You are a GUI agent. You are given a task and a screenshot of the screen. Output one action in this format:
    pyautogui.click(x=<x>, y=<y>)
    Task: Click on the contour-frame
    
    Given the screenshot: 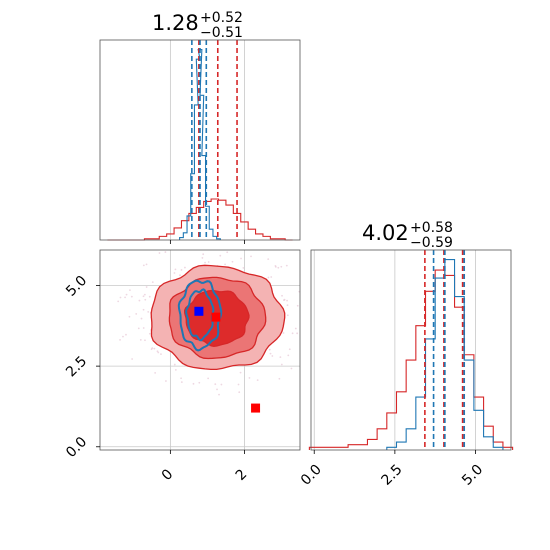 What is the action you would take?
    pyautogui.click(x=200, y=350)
    